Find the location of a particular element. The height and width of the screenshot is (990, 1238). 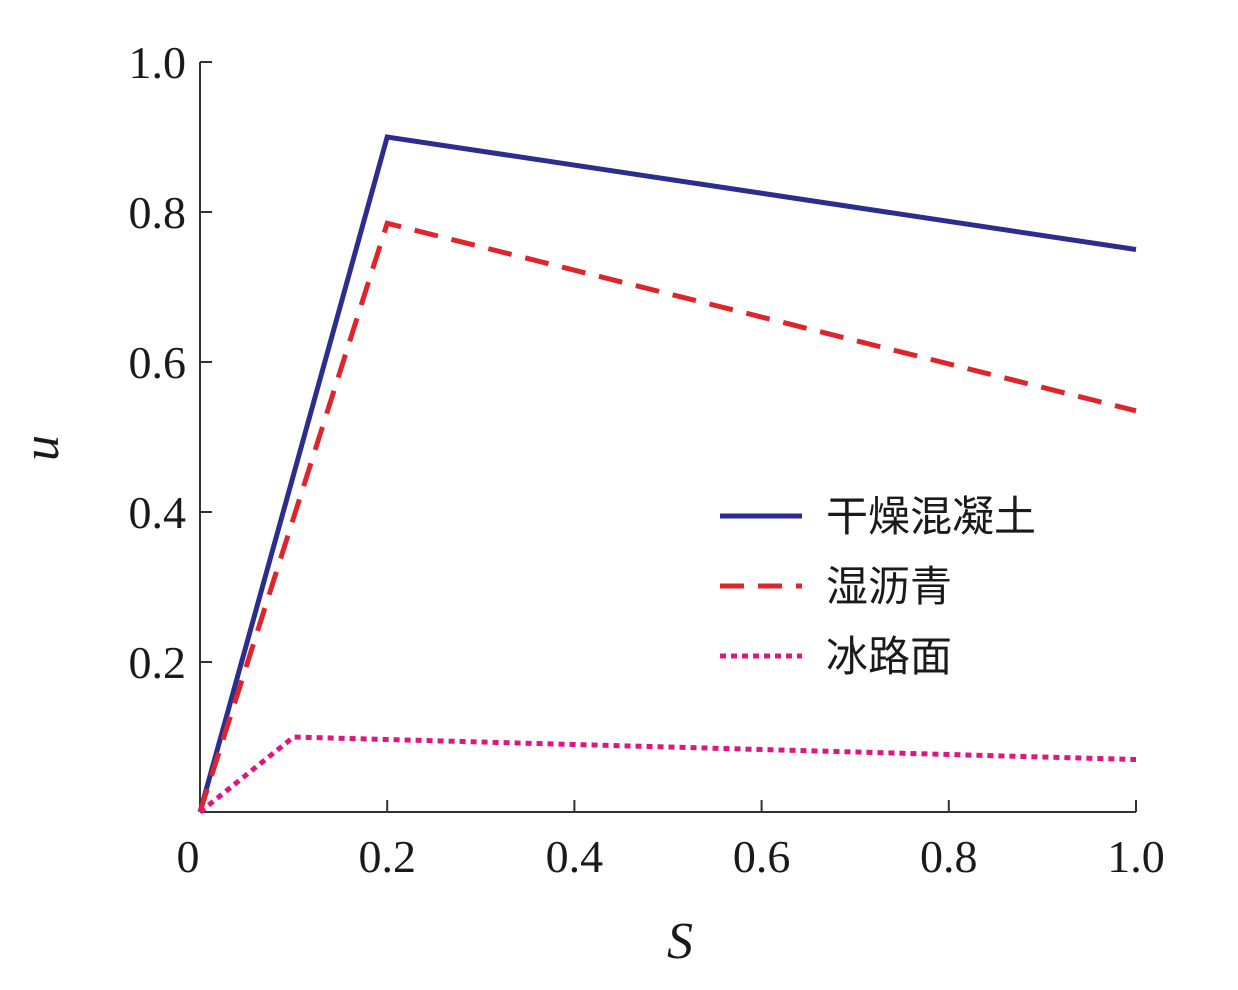

legend-label-1: 干燥混凝土 is located at coordinates (931, 516).